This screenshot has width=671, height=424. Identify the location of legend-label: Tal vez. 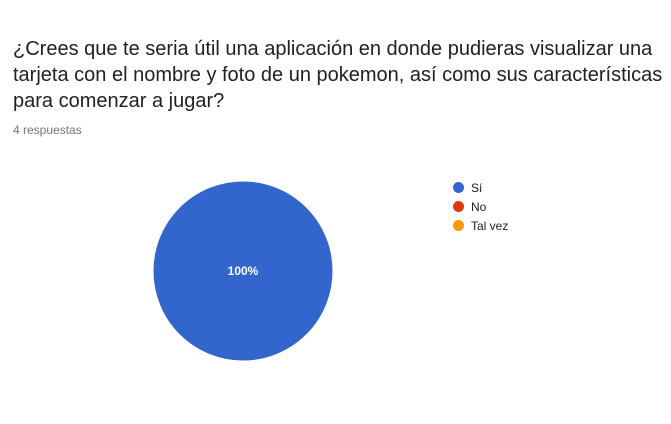
(490, 225).